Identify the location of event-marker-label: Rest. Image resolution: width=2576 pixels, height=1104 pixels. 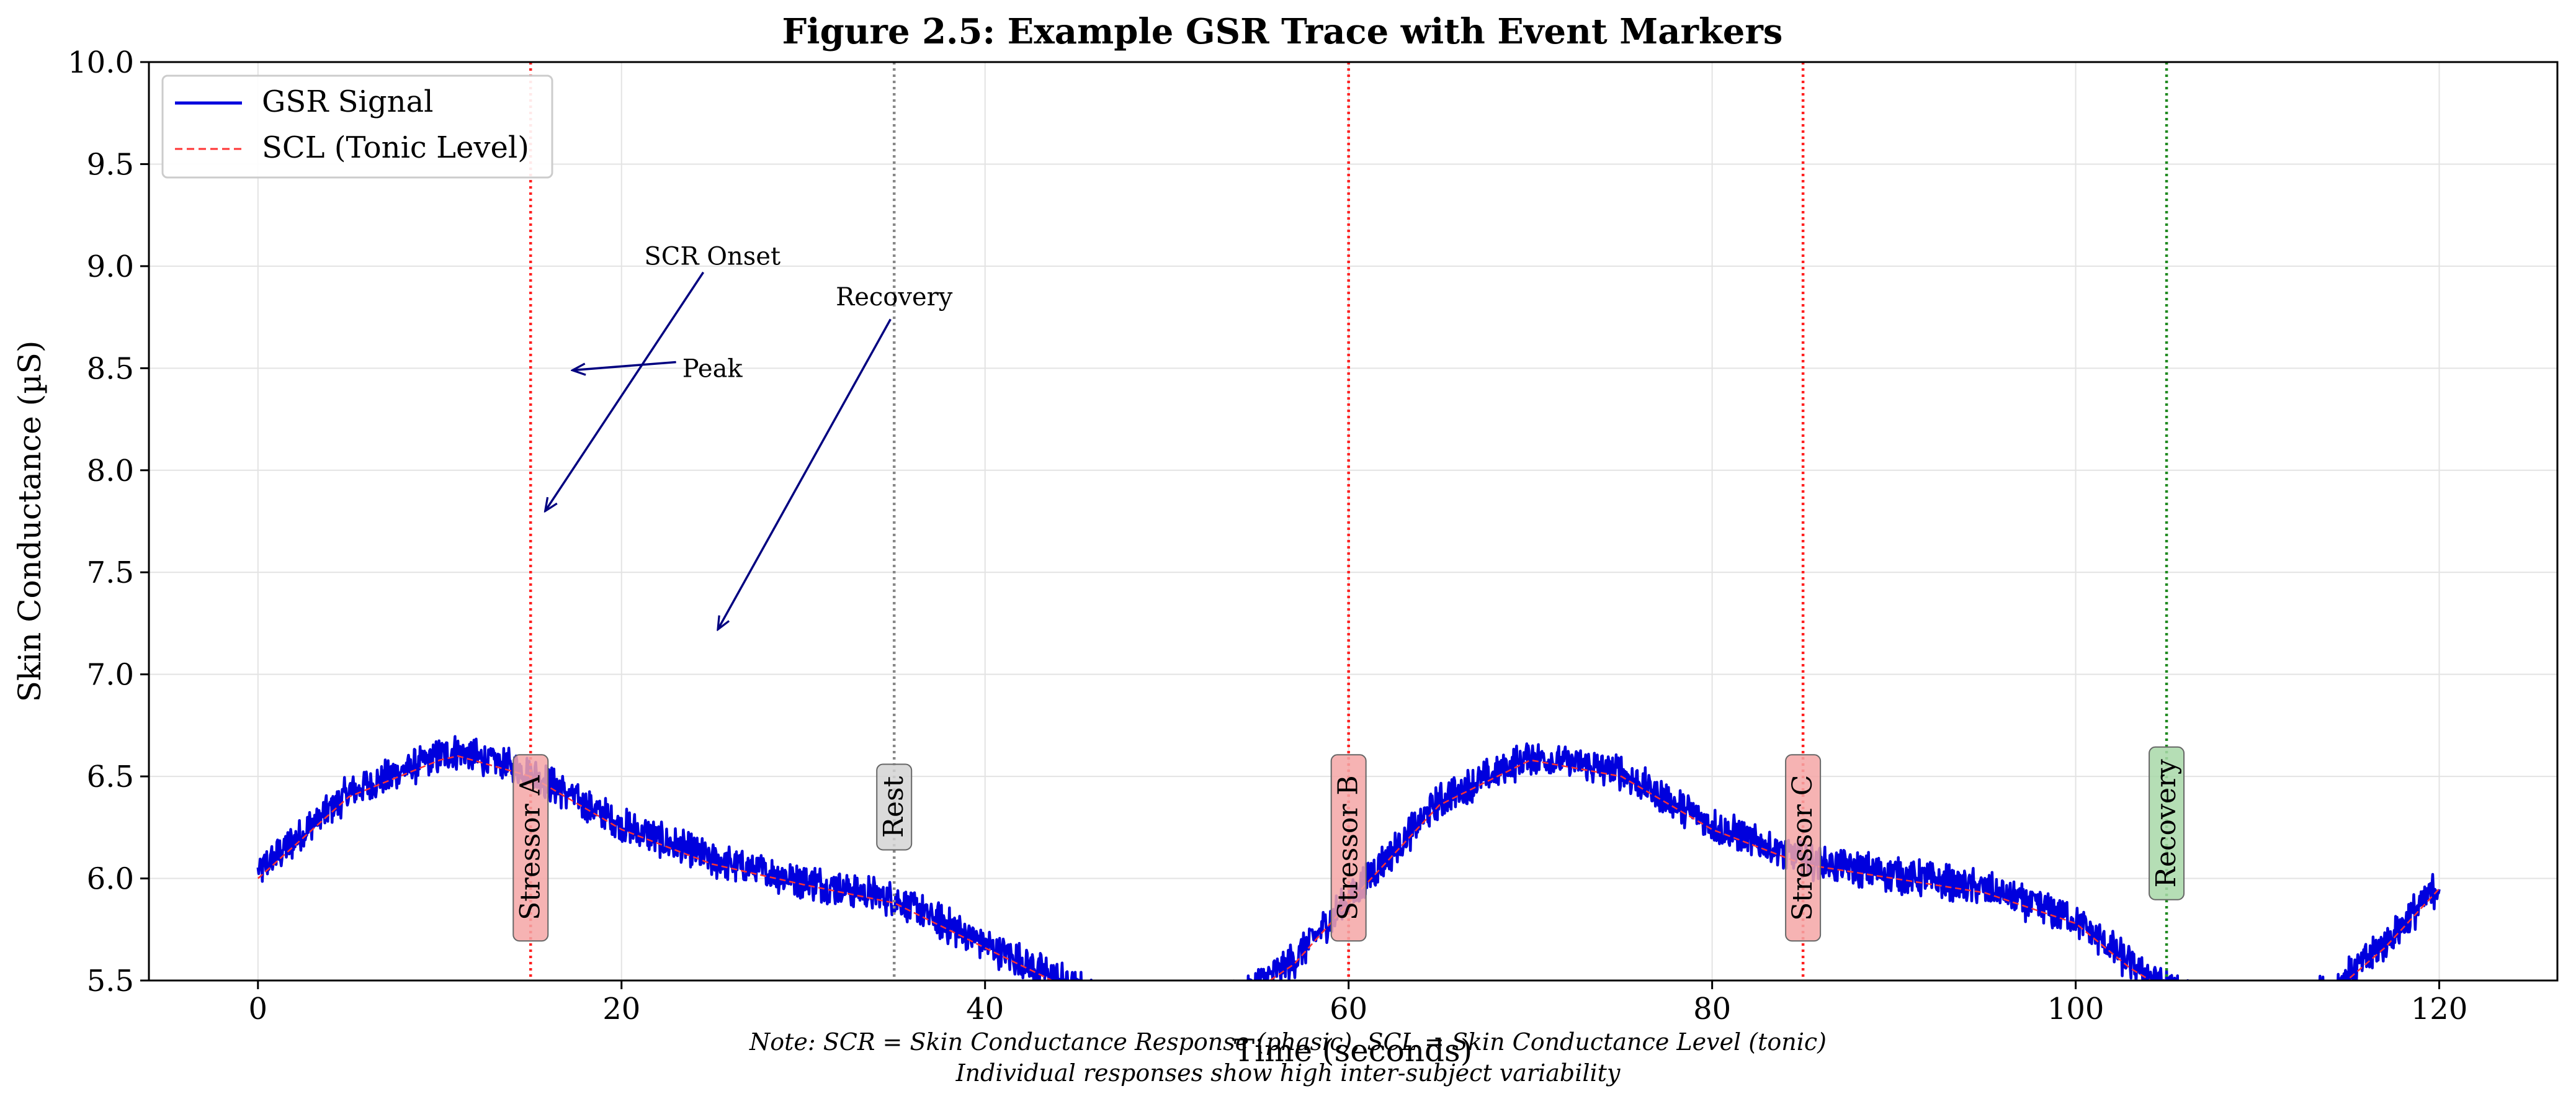
(894, 807).